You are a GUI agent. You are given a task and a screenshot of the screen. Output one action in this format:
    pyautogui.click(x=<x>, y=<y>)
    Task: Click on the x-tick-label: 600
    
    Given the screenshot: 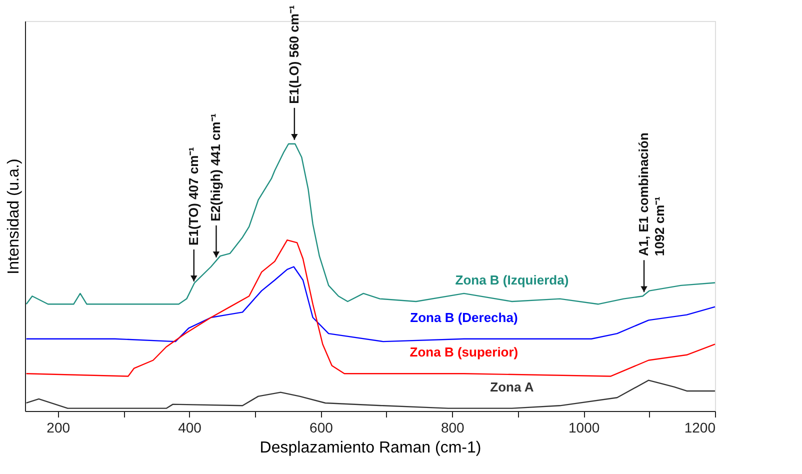 What is the action you would take?
    pyautogui.click(x=322, y=428)
    